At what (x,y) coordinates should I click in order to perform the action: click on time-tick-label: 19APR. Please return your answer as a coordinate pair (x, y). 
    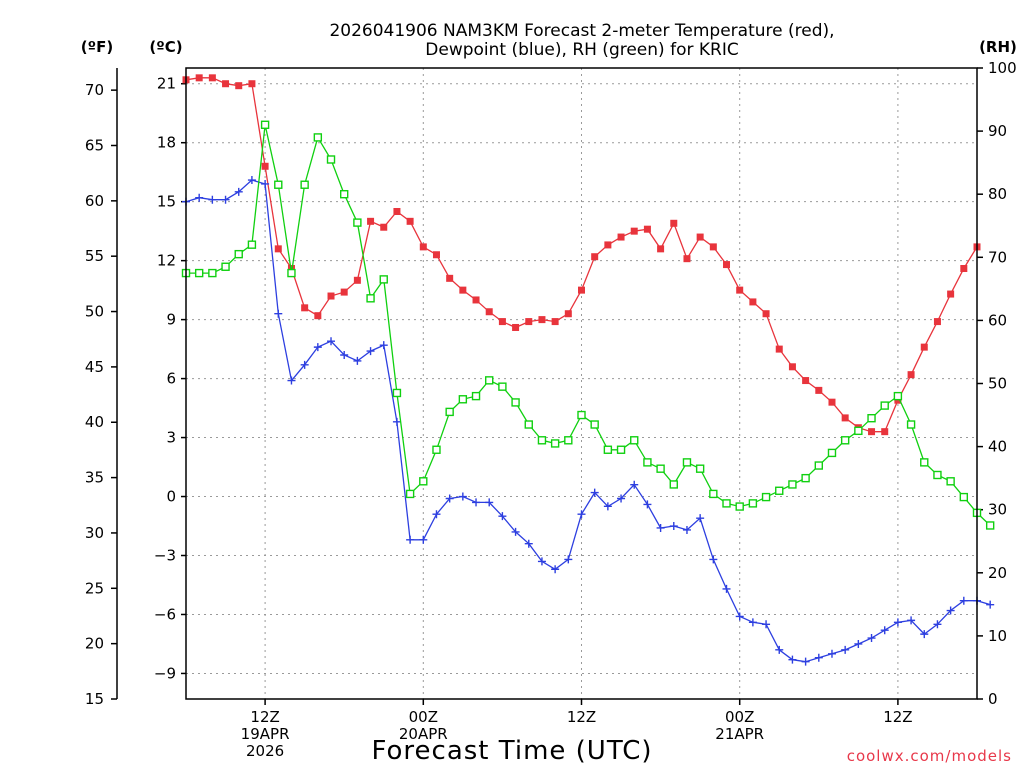
    Looking at the image, I should click on (265, 734).